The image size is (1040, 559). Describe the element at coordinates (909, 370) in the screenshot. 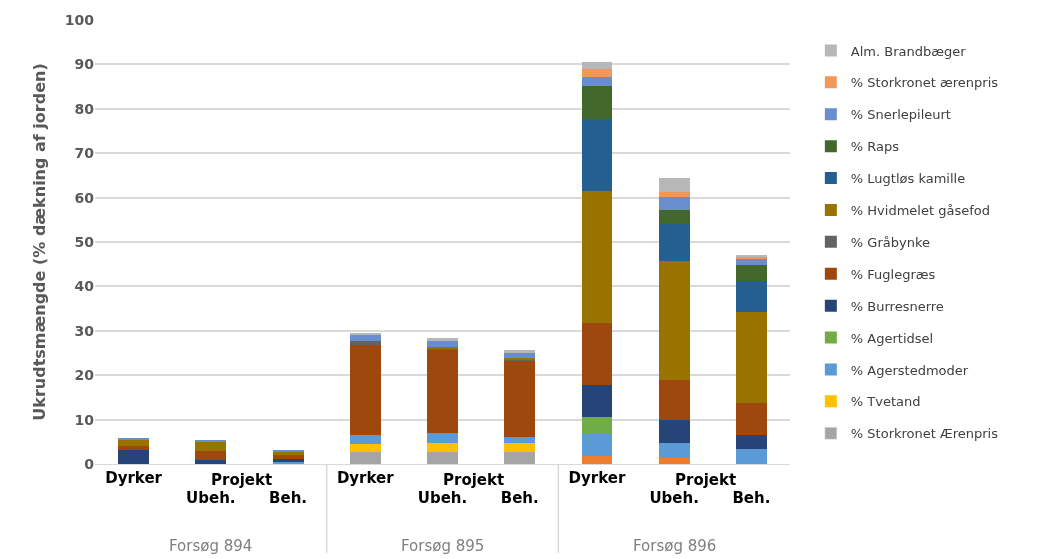

I see `legend-label: % Agerstedmoder` at that location.